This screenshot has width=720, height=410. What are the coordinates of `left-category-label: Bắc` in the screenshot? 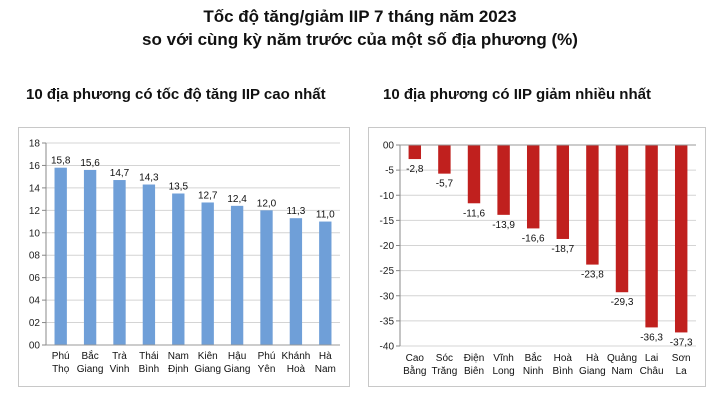 It's located at (89, 355).